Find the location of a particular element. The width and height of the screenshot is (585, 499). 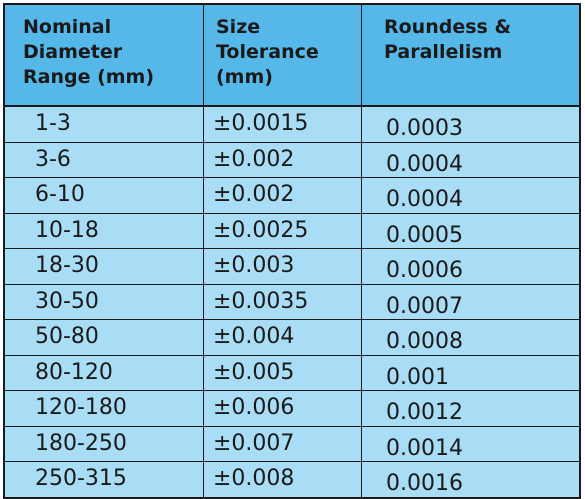

diameter-range-cell: 180-250 is located at coordinates (81, 443).